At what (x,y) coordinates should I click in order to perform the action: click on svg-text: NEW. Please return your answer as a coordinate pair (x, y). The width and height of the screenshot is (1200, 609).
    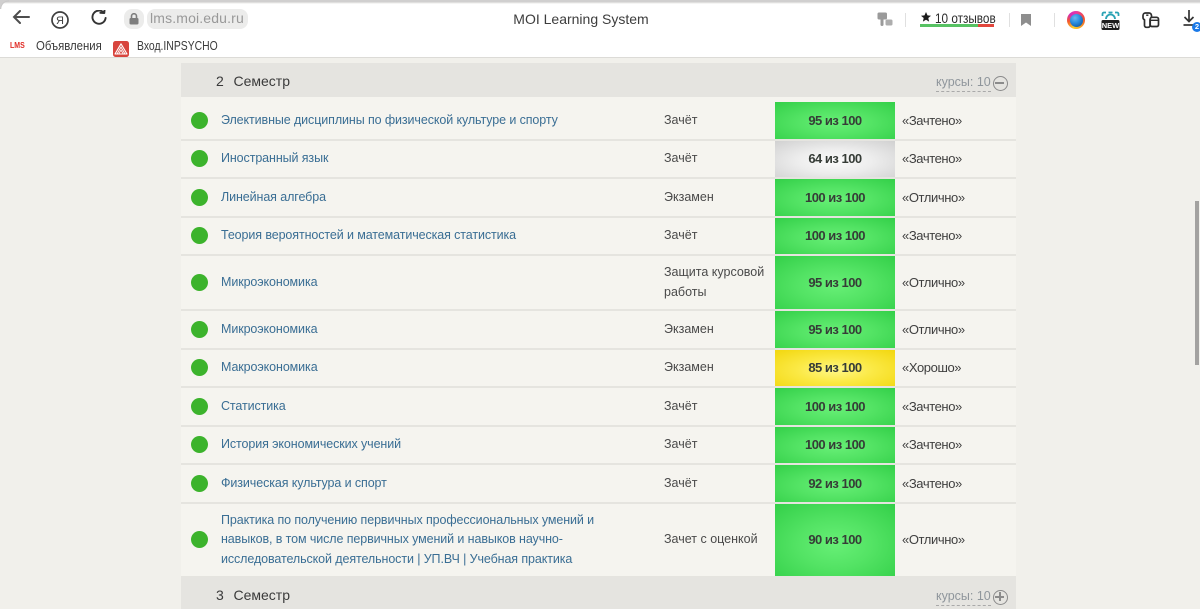
    Looking at the image, I should click on (1111, 25).